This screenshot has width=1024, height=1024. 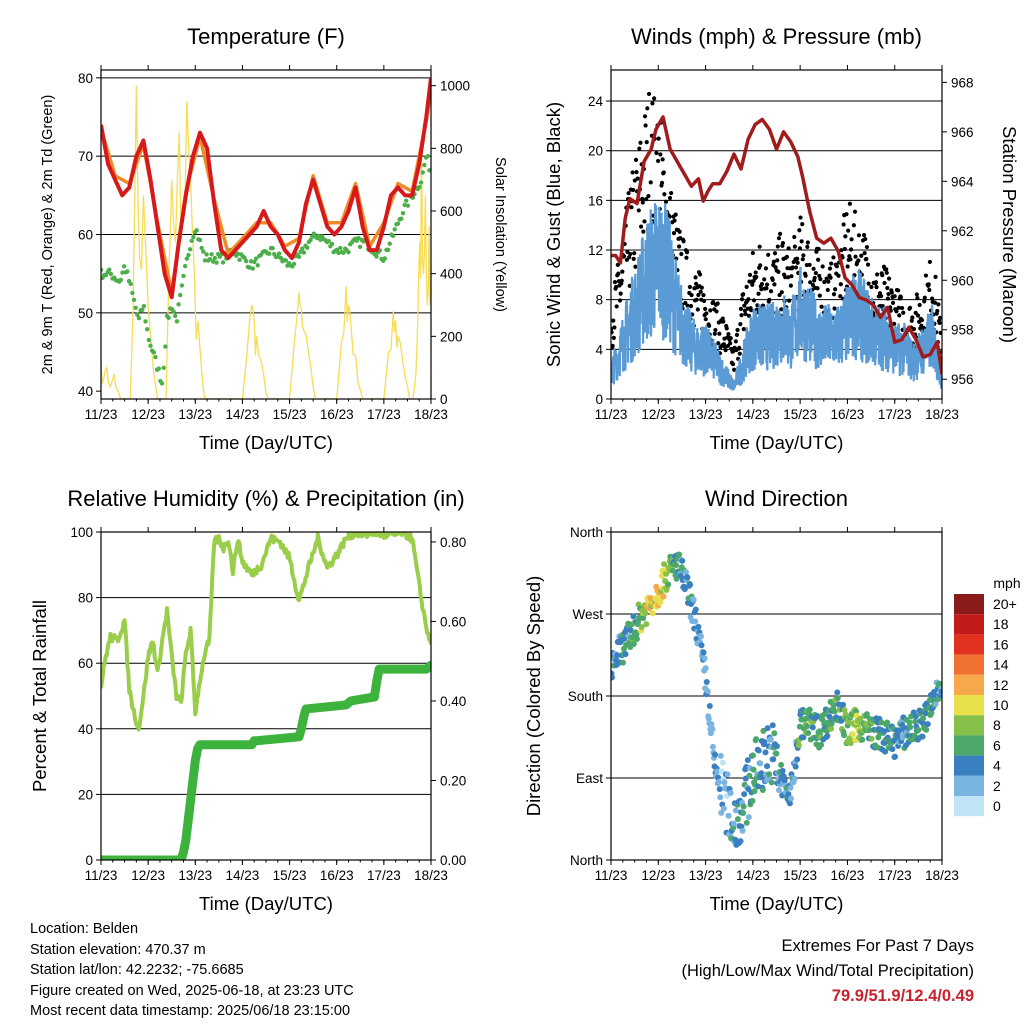 I want to click on y2-tick-label: 800, so click(x=451, y=148).